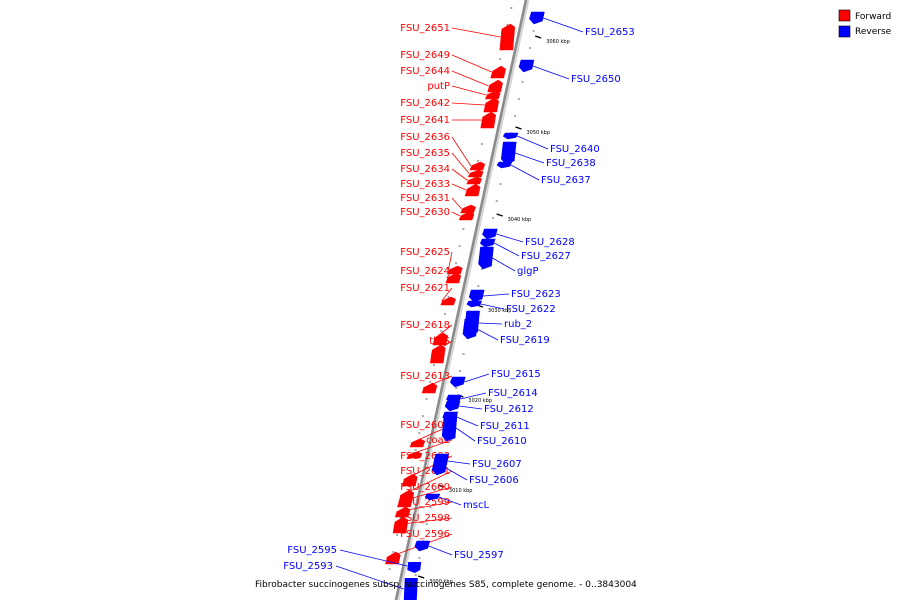 This screenshot has width=900, height=600. What do you see at coordinates (505, 426) in the screenshot?
I see `gene-label: FSU_2611` at bounding box center [505, 426].